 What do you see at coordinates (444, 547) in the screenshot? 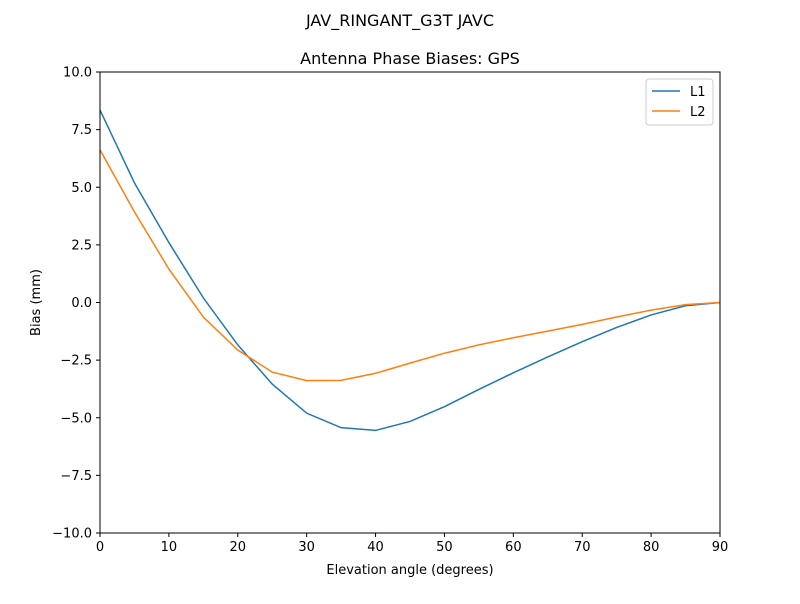
I see `x-tick-label: 50` at bounding box center [444, 547].